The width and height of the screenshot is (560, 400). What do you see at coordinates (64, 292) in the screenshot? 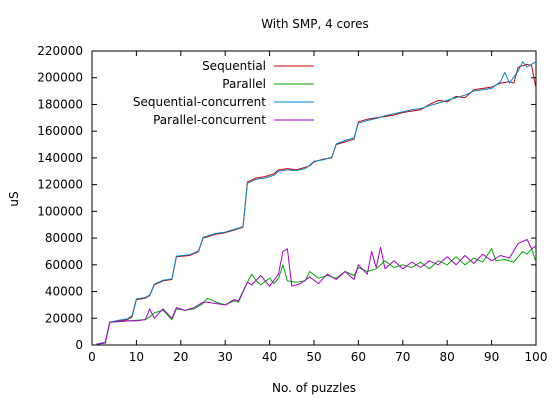
I see `y-tick-label: 40000` at bounding box center [64, 292].